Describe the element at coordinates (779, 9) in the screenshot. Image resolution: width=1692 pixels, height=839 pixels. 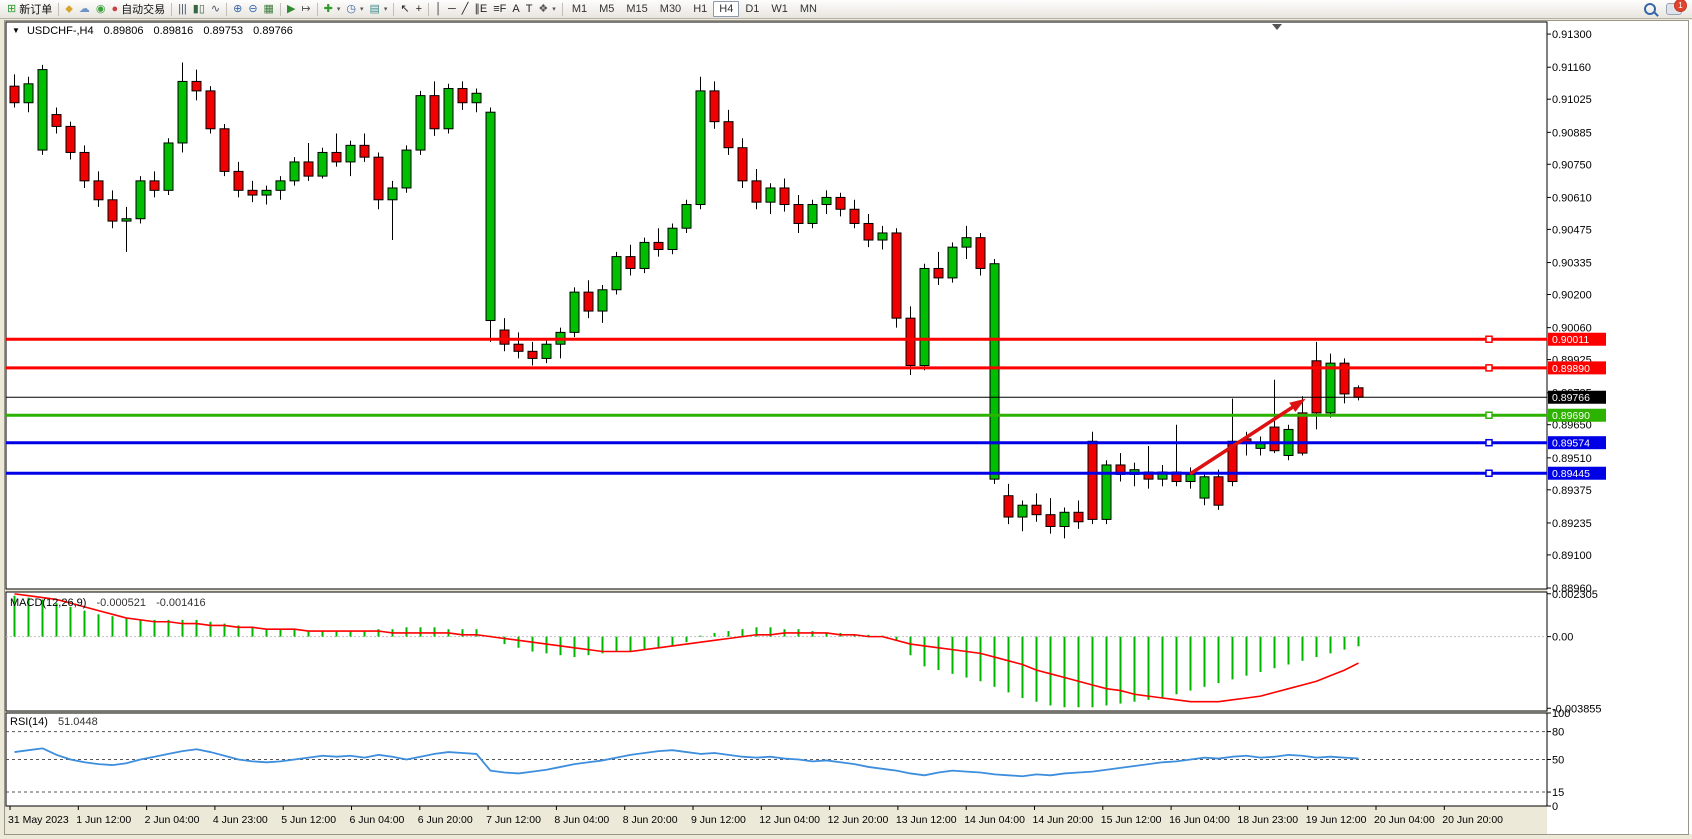
I see `timeframe-w1-button: W1` at that location.